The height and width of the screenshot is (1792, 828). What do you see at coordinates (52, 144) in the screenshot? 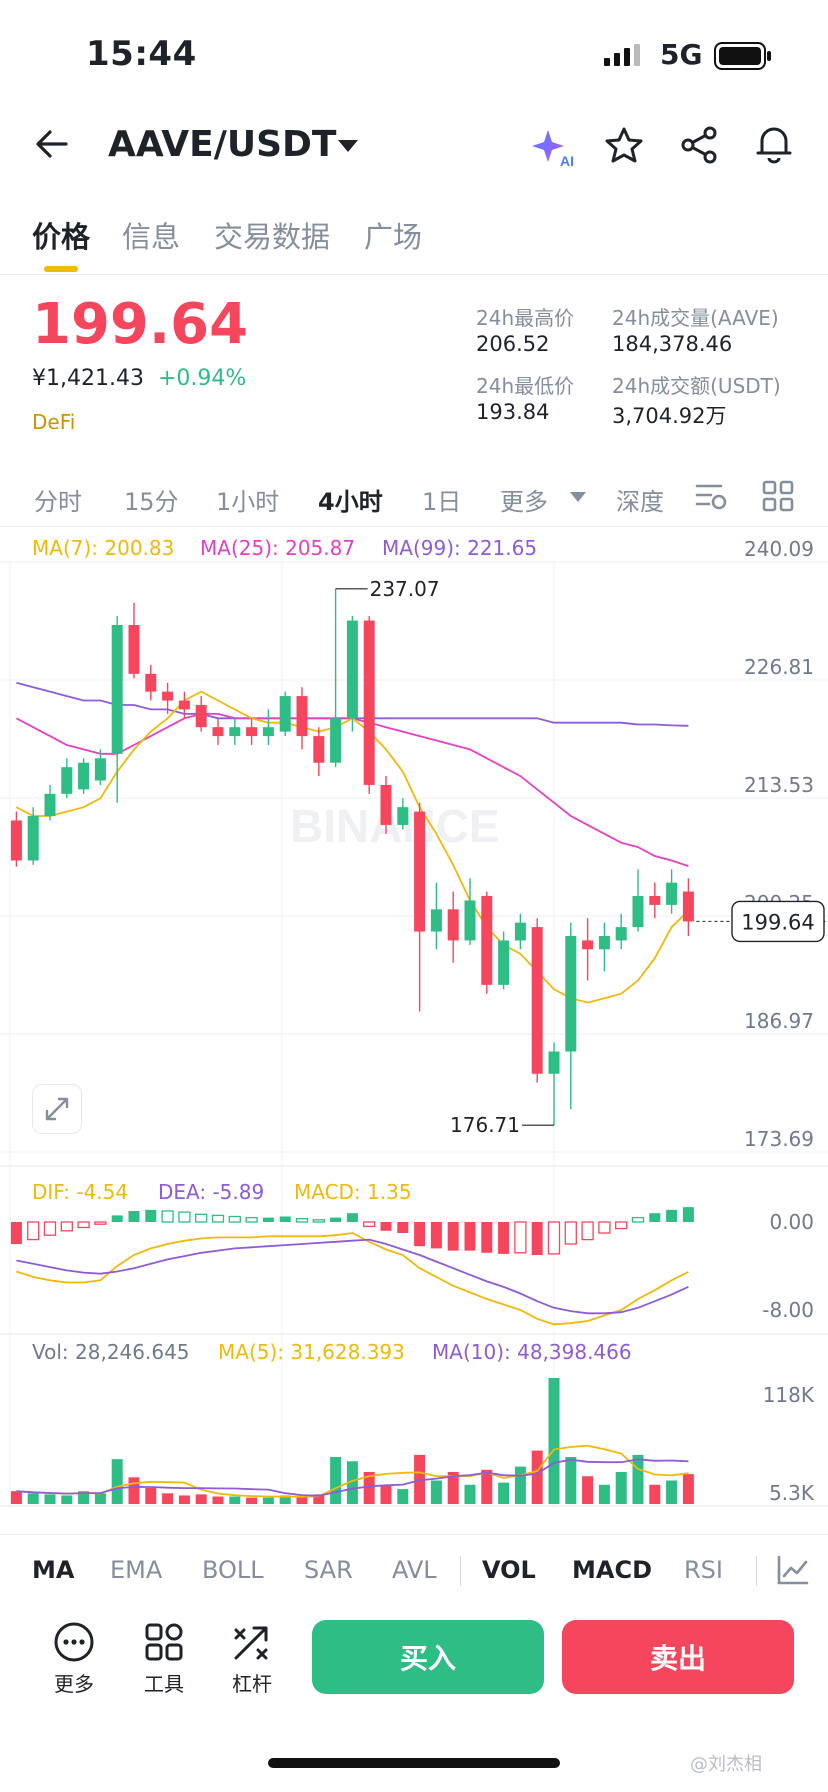
I see `back-arrow-icon` at bounding box center [52, 144].